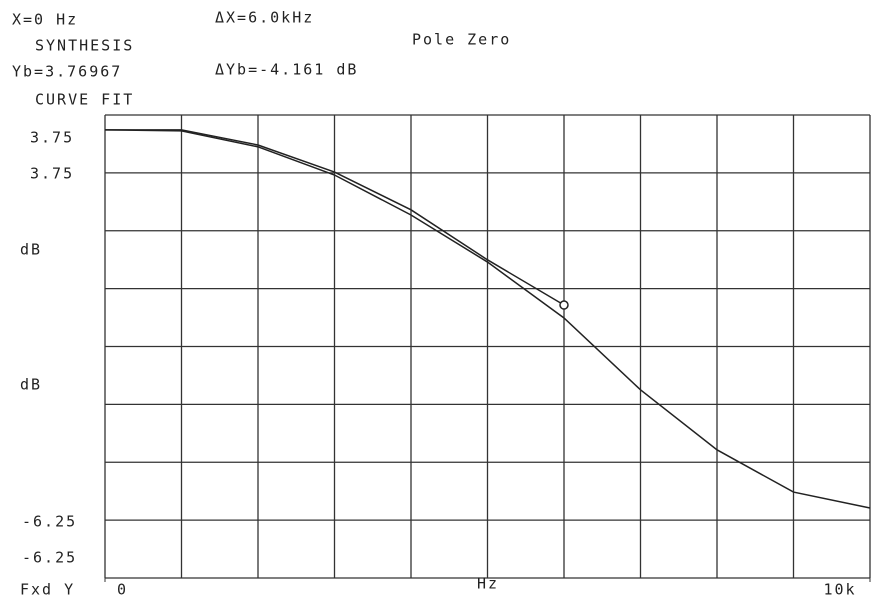  What do you see at coordinates (122, 590) in the screenshot?
I see `x-tick-label: 0` at bounding box center [122, 590].